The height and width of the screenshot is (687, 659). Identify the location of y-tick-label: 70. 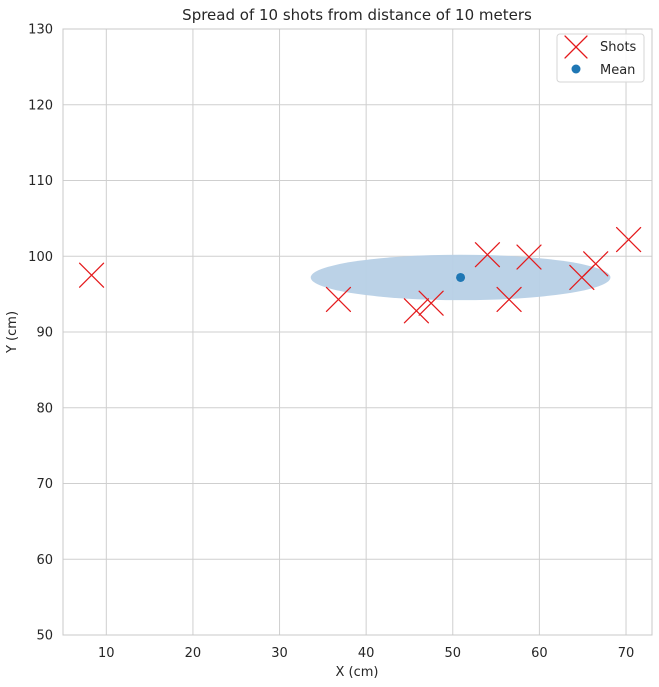
(44, 484).